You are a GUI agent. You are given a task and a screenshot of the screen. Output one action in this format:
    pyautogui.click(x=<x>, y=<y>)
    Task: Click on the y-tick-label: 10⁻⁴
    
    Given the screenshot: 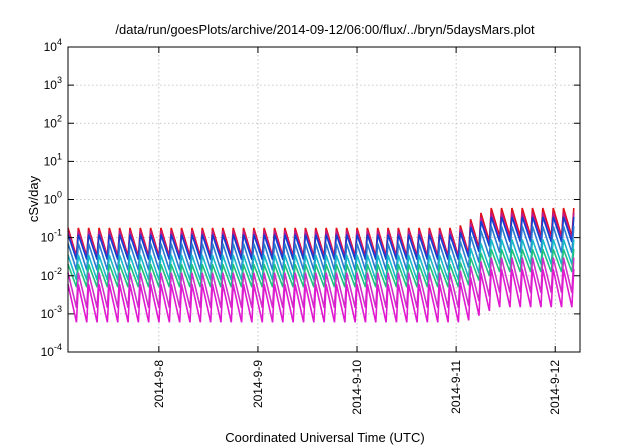 What is the action you would take?
    pyautogui.click(x=51, y=350)
    